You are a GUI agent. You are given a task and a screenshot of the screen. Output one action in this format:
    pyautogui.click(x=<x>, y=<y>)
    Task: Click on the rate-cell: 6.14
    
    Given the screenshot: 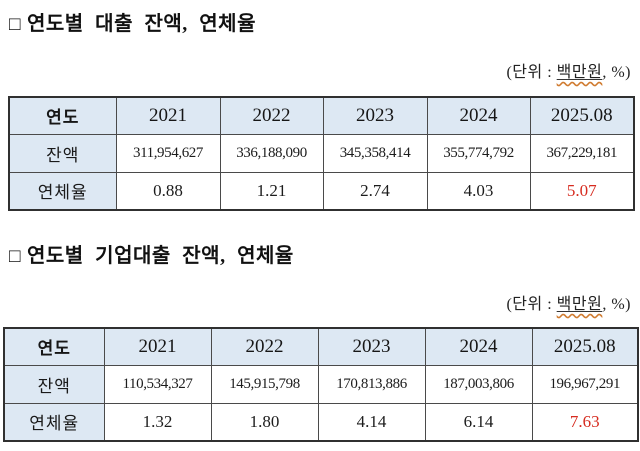 What is the action you would take?
    pyautogui.click(x=478, y=422)
    